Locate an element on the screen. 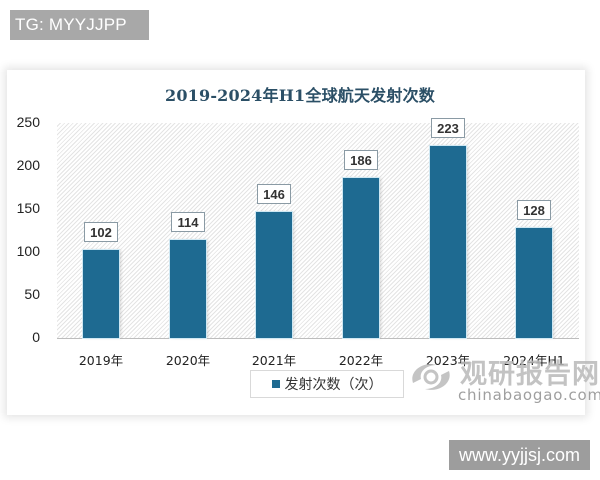 The width and height of the screenshot is (600, 480). x-tick-label: 2024年H1 is located at coordinates (534, 360).